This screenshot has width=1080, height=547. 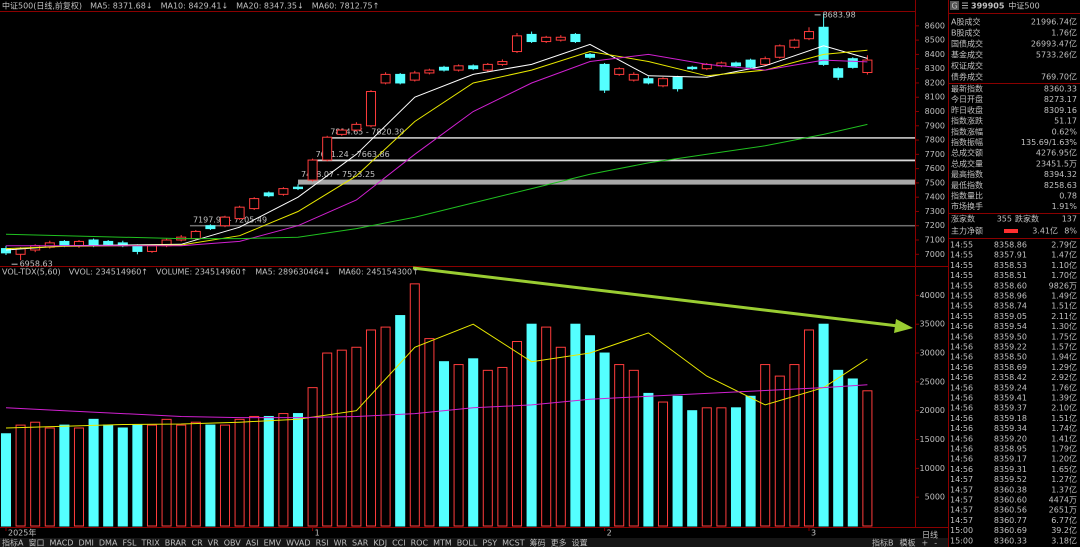 I want to click on toolbar-item: VR, so click(x=213, y=543).